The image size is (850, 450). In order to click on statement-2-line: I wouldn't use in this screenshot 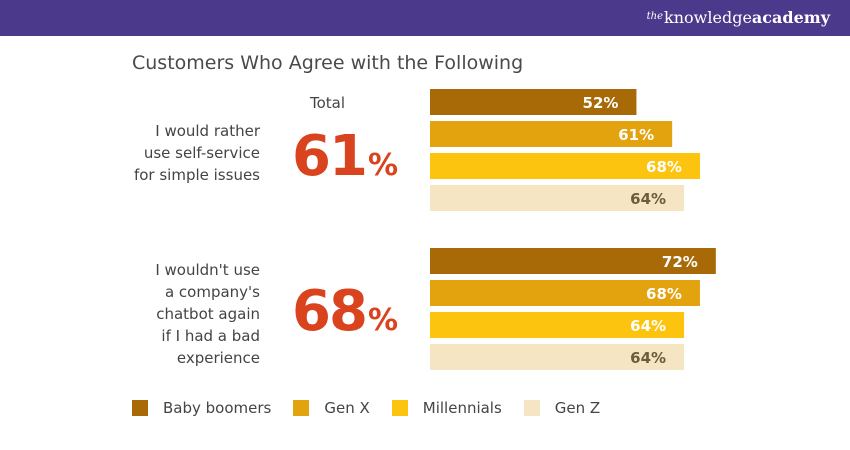, I will do `click(207, 270)`.